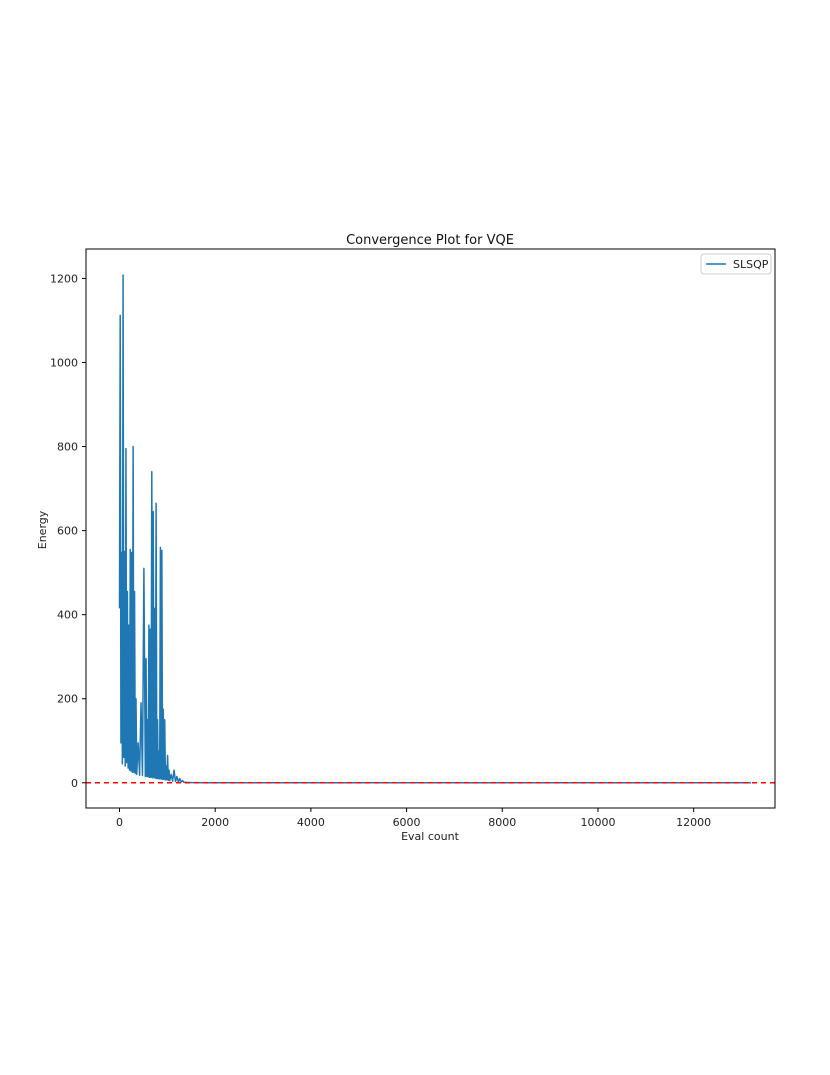 The height and width of the screenshot is (1075, 830). I want to click on chart-title: Convergence Plot for VQE, so click(430, 240).